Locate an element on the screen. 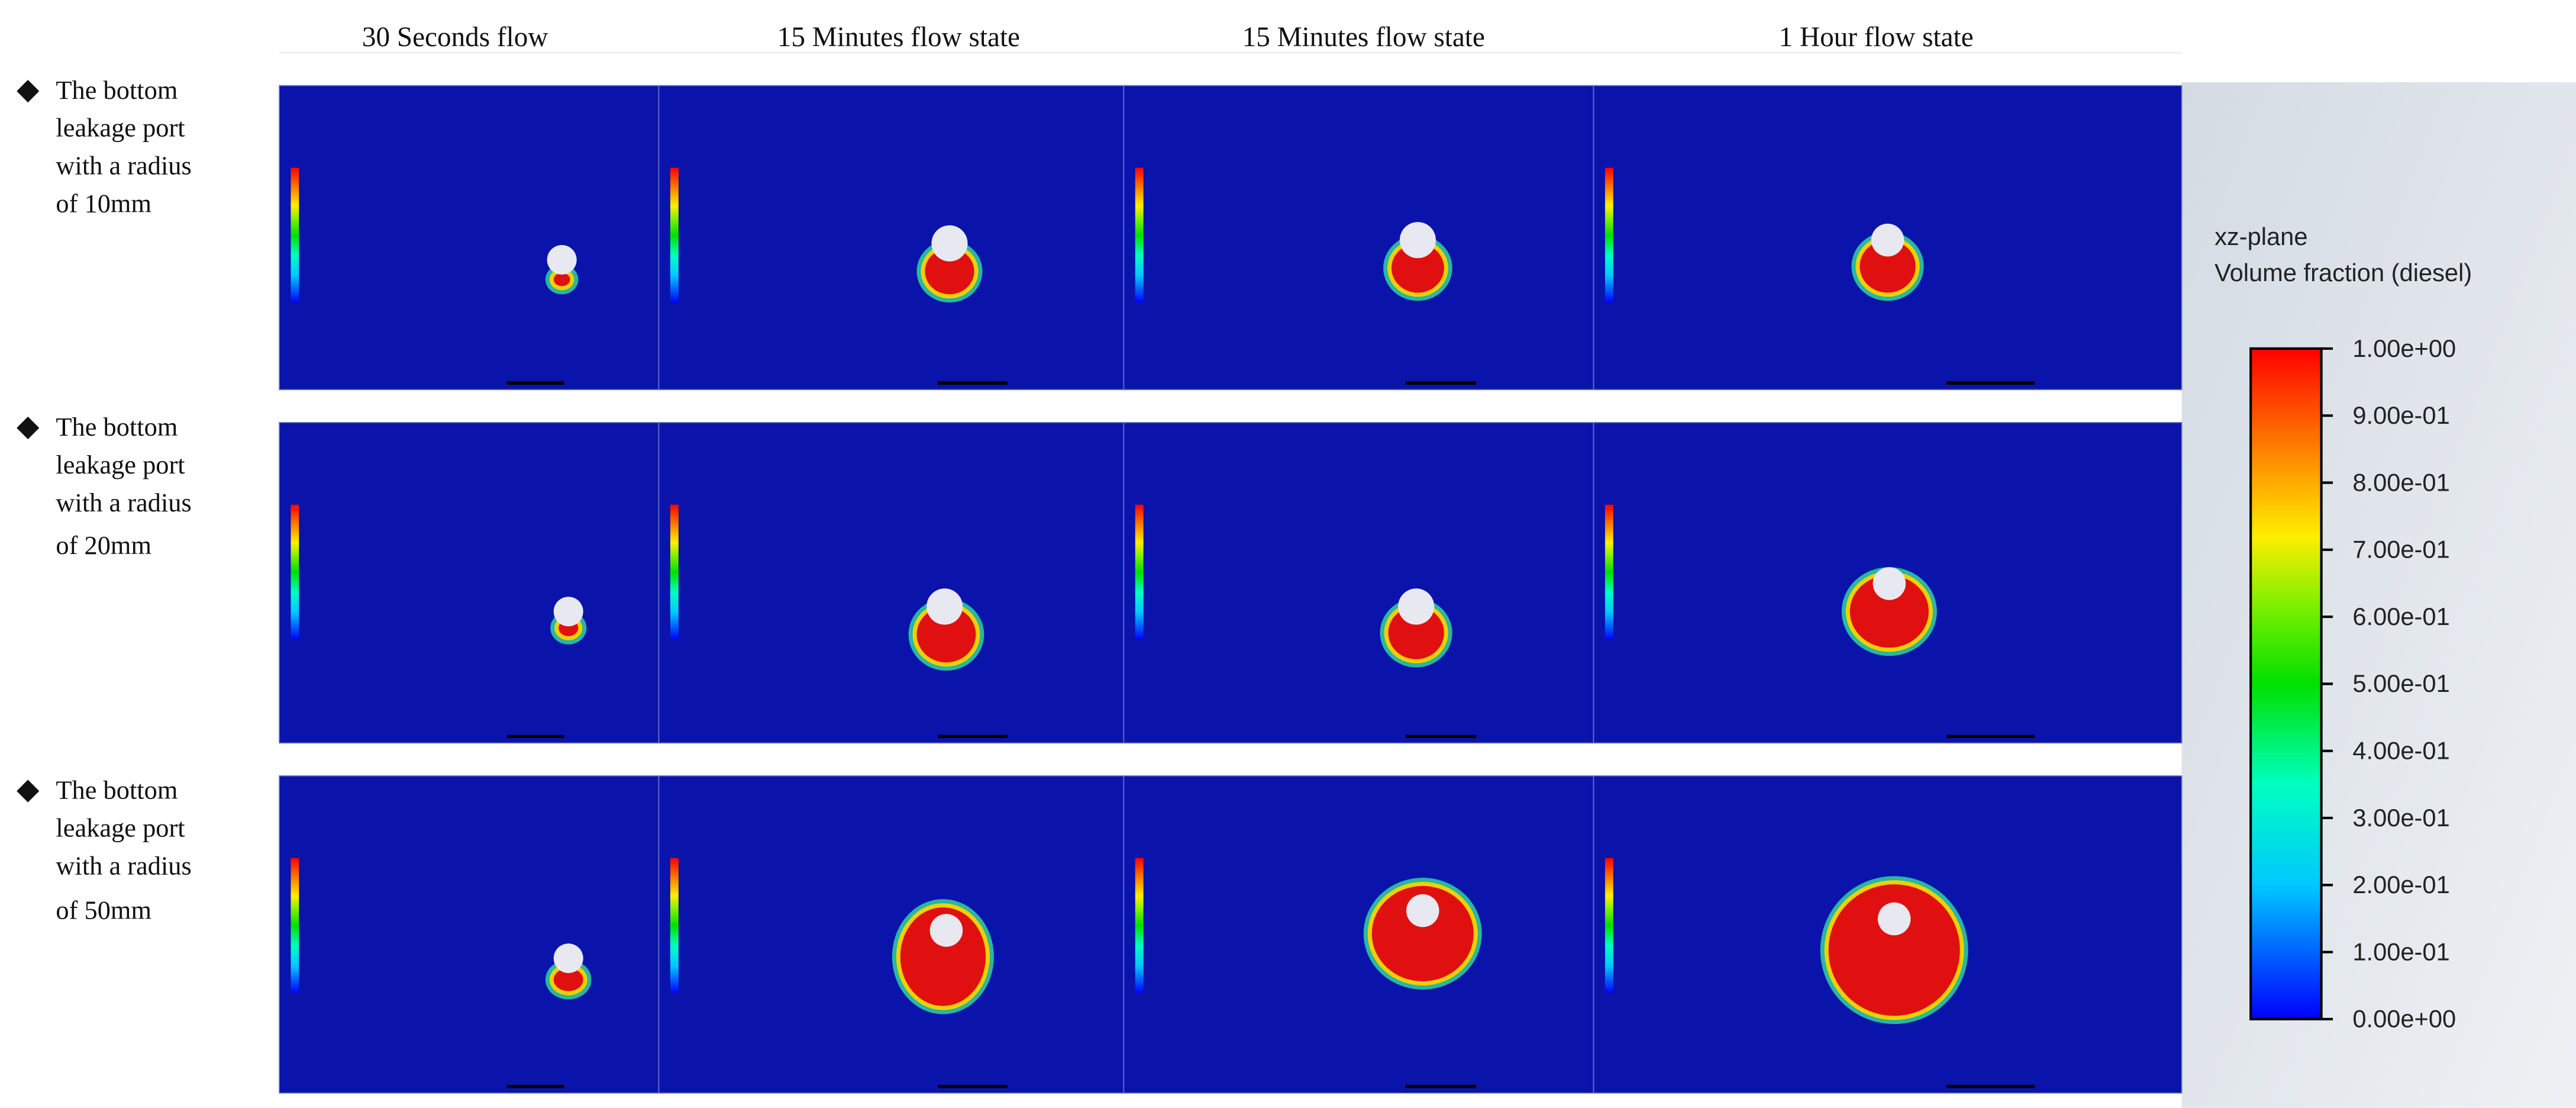  row-label: of 10mm is located at coordinates (103, 203).